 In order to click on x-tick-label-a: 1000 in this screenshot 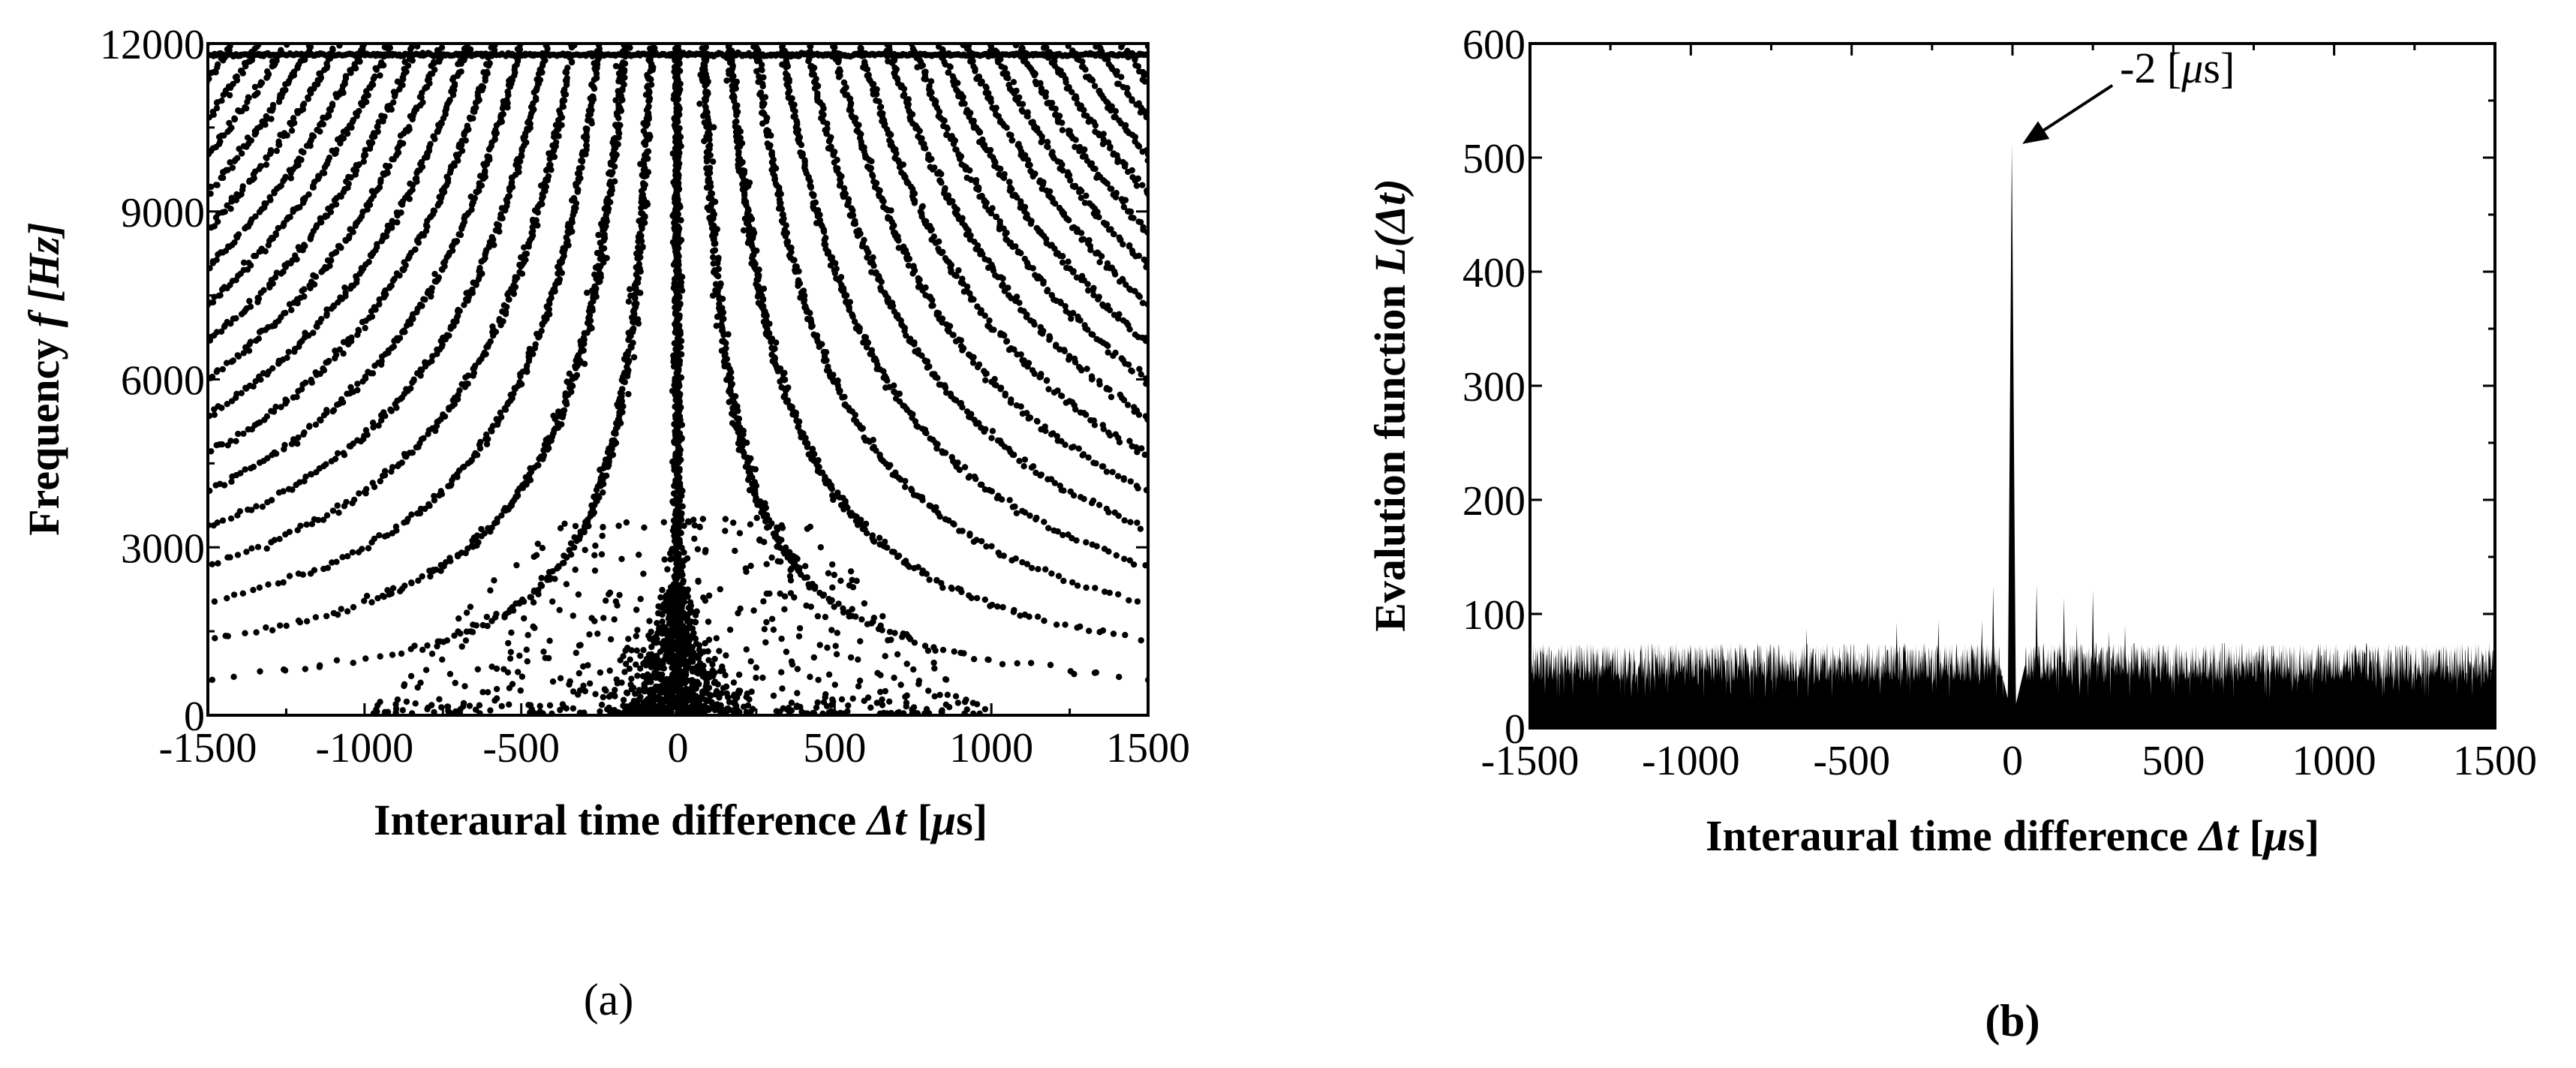, I will do `click(991, 748)`.